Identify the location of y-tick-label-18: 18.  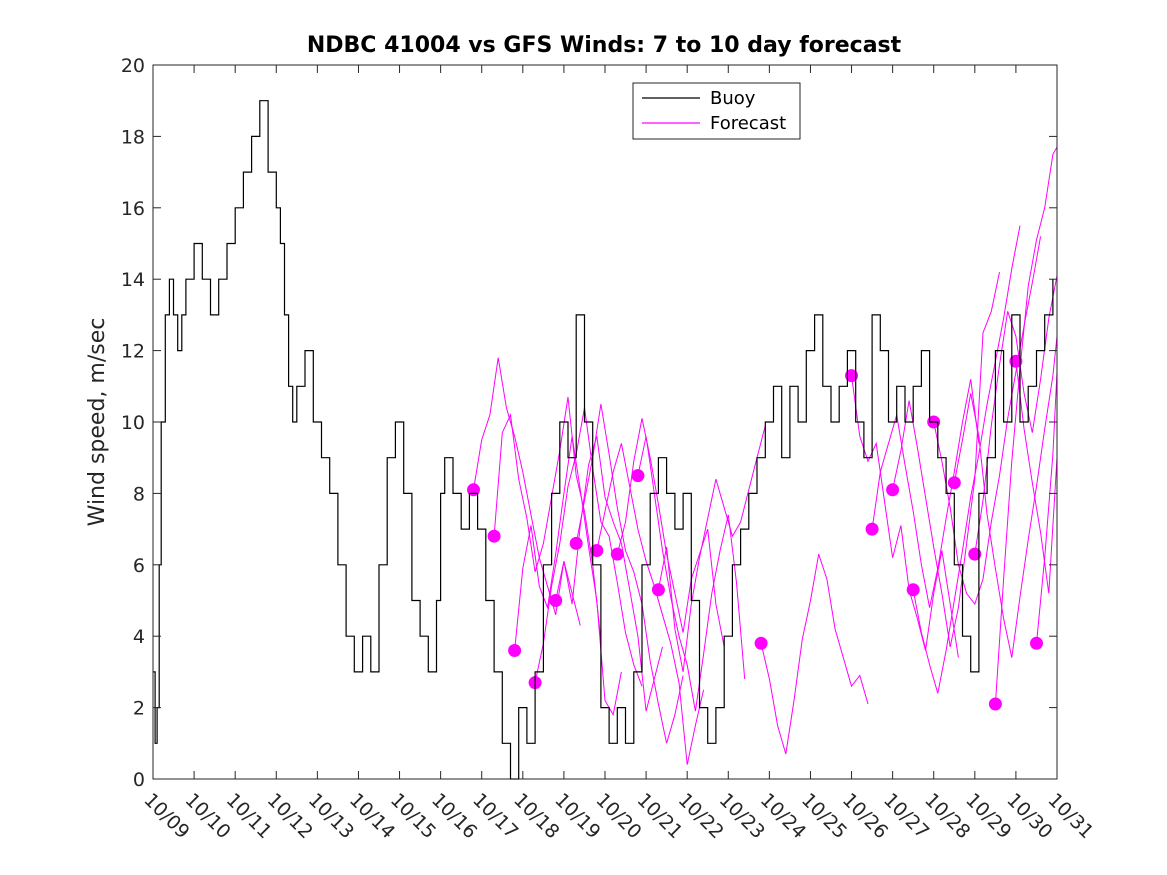
(133, 137).